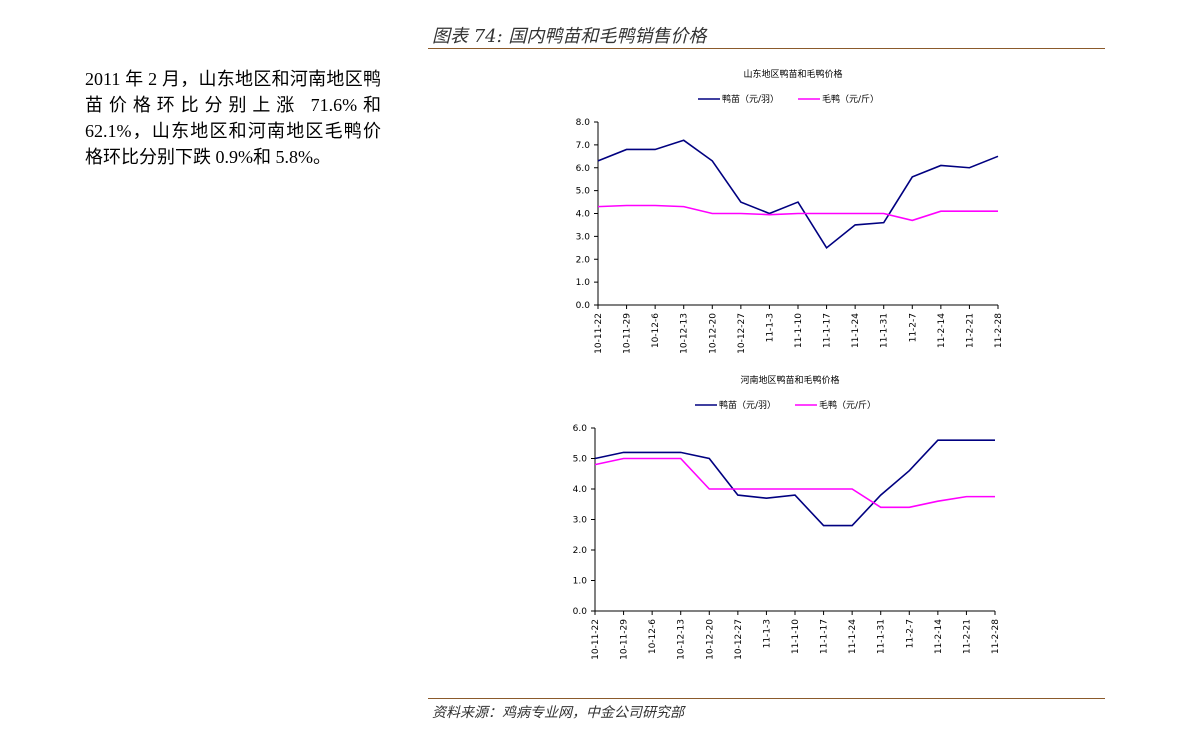 This screenshot has height=740, width=1191. Describe the element at coordinates (558, 713) in the screenshot. I see `source: 资料来源：鸡病专业网，中金公司研究部` at that location.